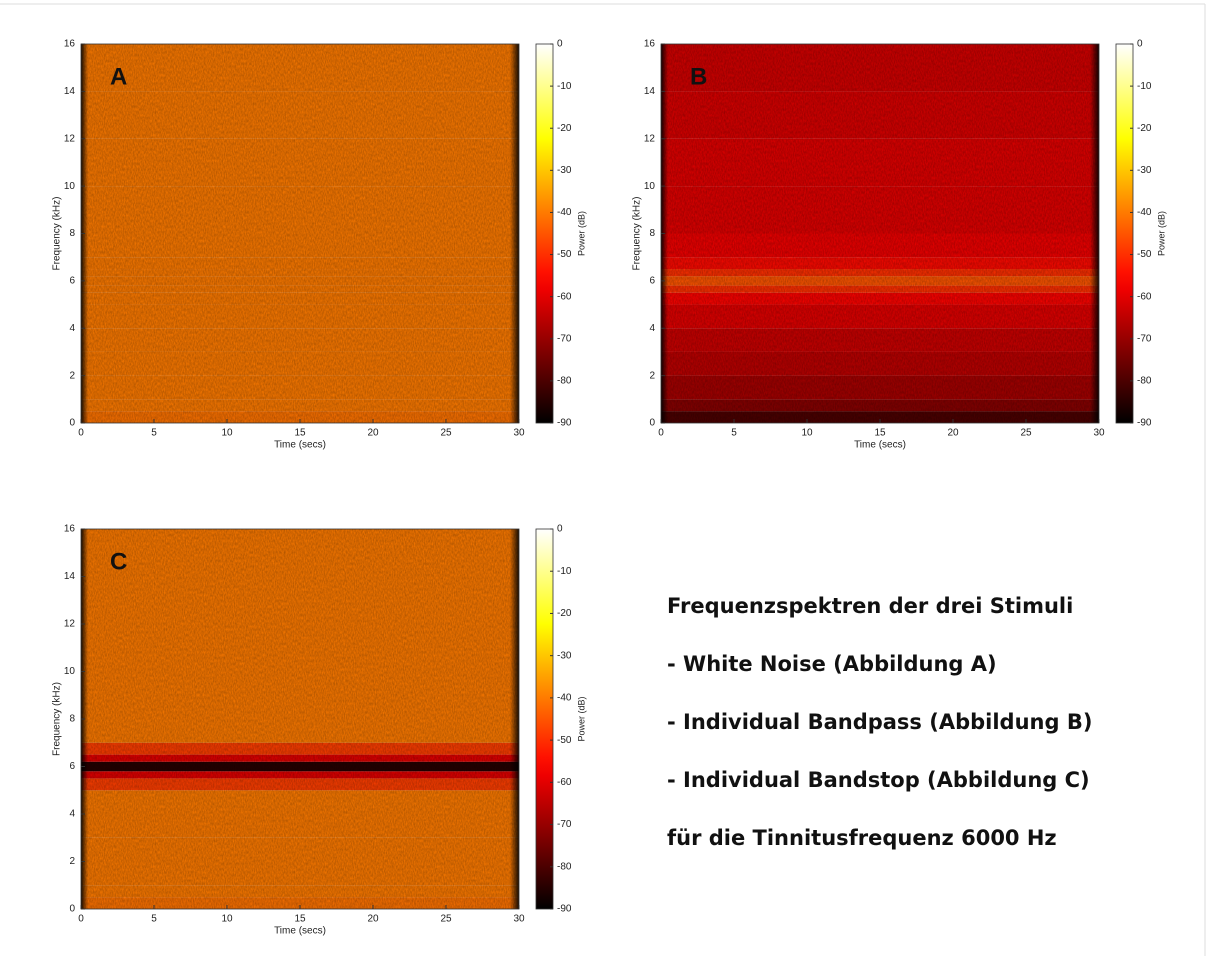 The width and height of the screenshot is (1210, 956). What do you see at coordinates (118, 76) in the screenshot?
I see `panel-label: A` at bounding box center [118, 76].